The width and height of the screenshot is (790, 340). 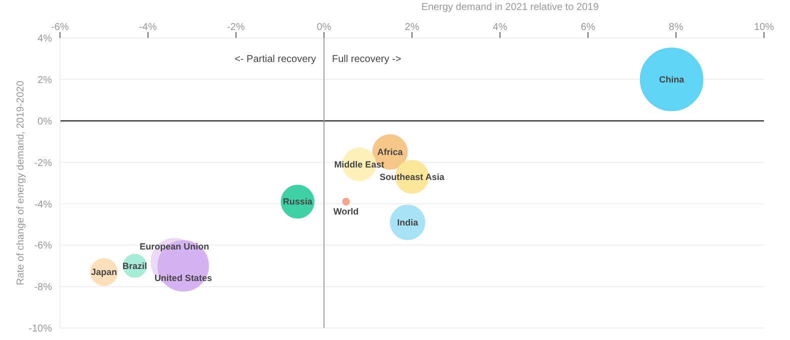 What do you see at coordinates (43, 288) in the screenshot?
I see `y-tick-label: -8%` at bounding box center [43, 288].